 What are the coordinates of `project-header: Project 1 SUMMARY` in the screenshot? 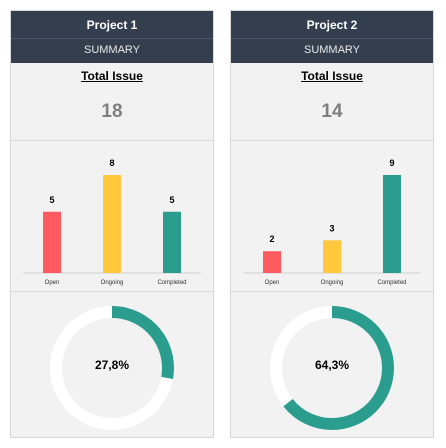 It's located at (112, 37).